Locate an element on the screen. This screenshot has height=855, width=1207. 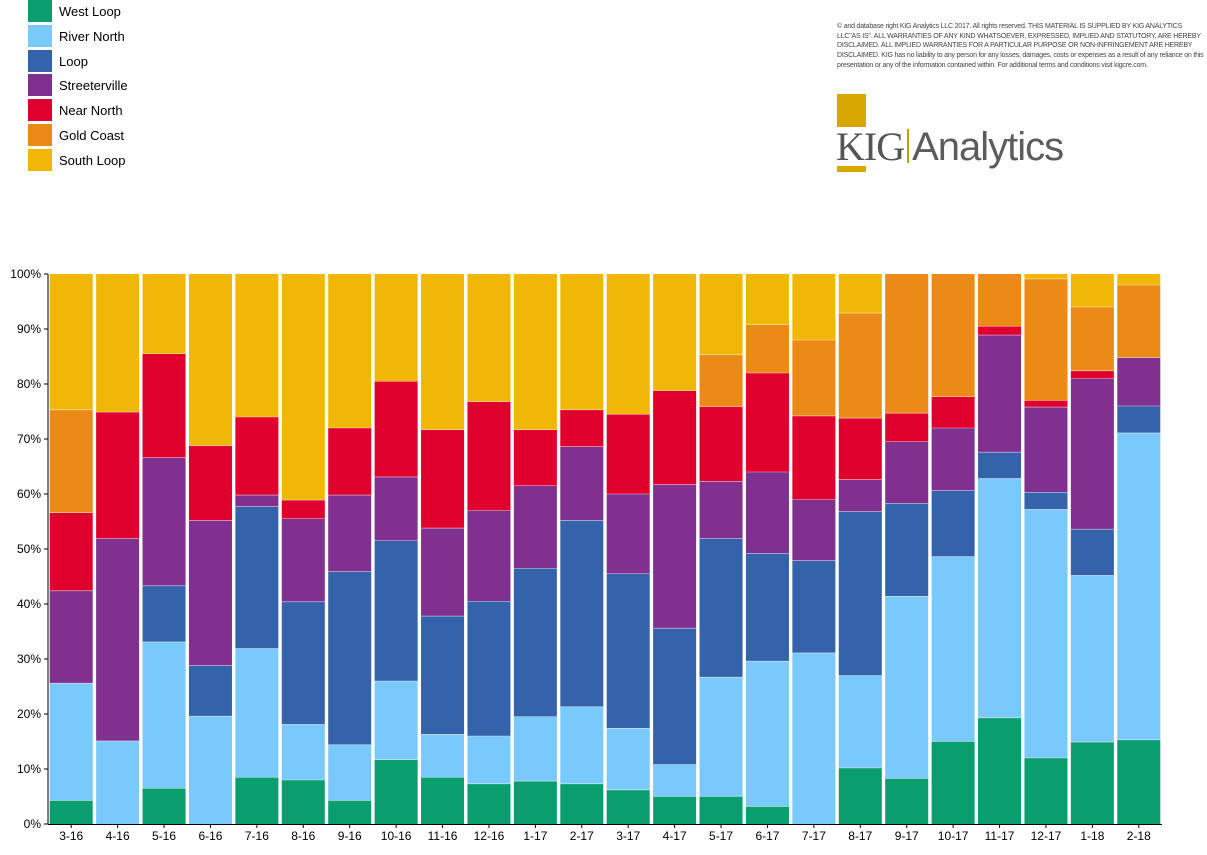
y-tick-label: 0% is located at coordinates (33, 824).